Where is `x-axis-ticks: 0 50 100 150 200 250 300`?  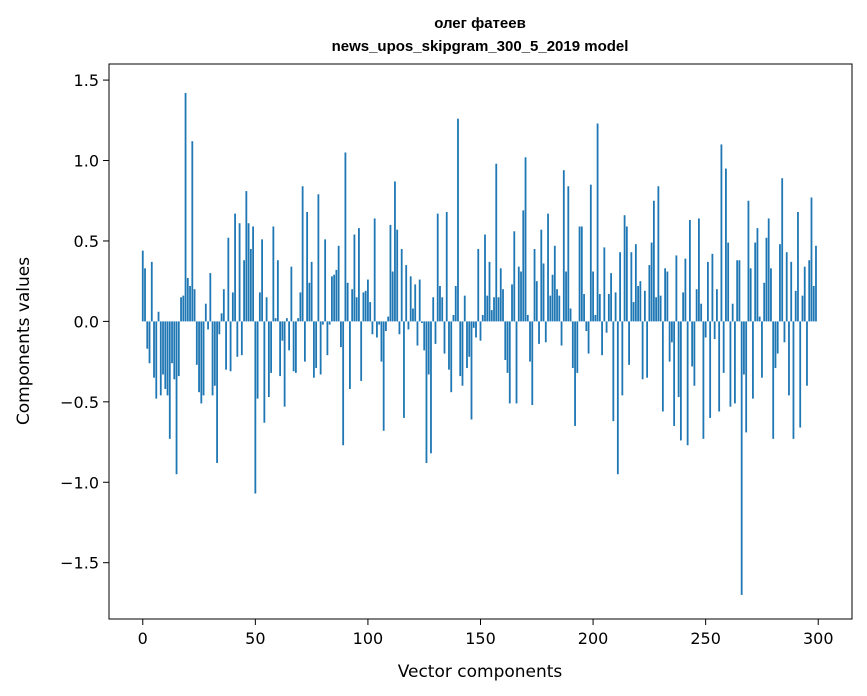 x-axis-ticks: 0 50 100 150 200 250 300 is located at coordinates (486, 633).